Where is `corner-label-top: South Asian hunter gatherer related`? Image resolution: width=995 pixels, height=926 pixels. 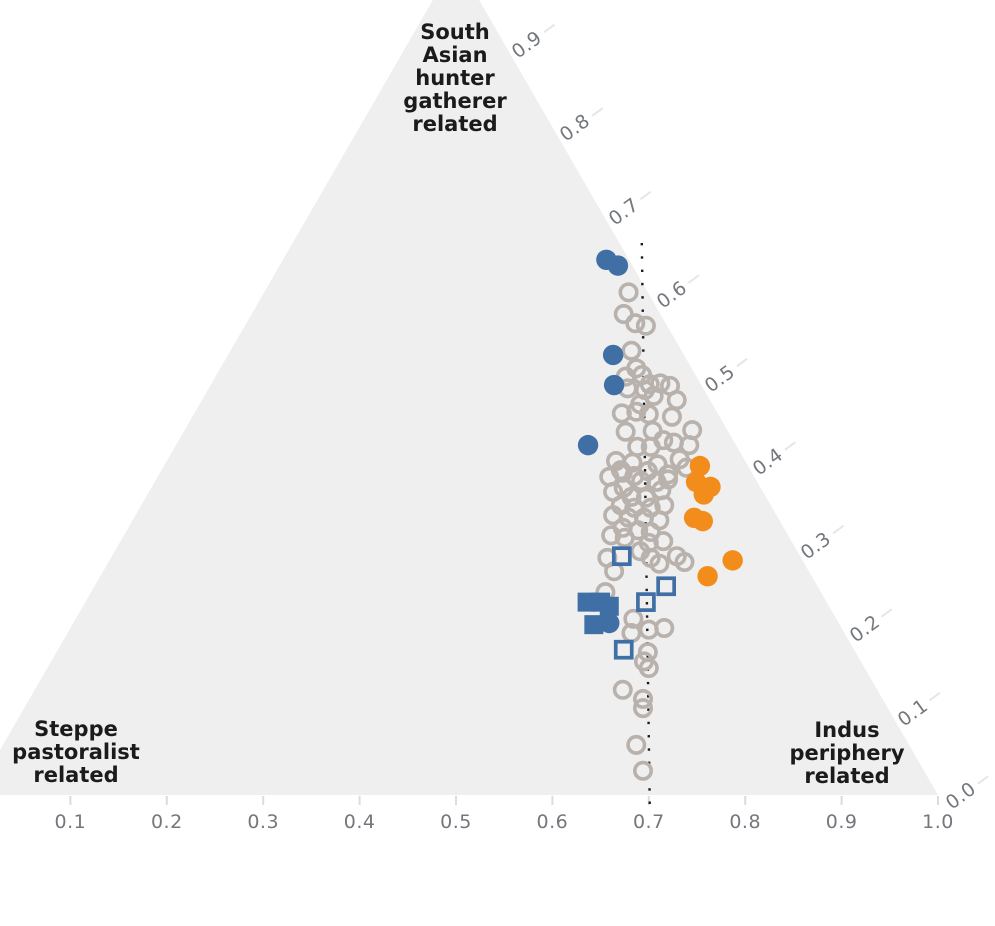
corner-label-top: South Asian hunter gatherer related is located at coordinates (455, 78).